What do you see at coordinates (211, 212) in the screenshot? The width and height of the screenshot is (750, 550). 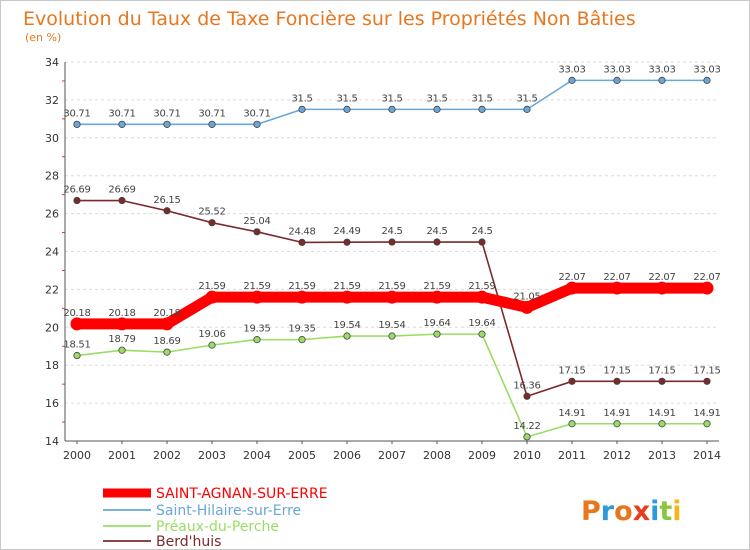 I see `data-label: 25.52` at bounding box center [211, 212].